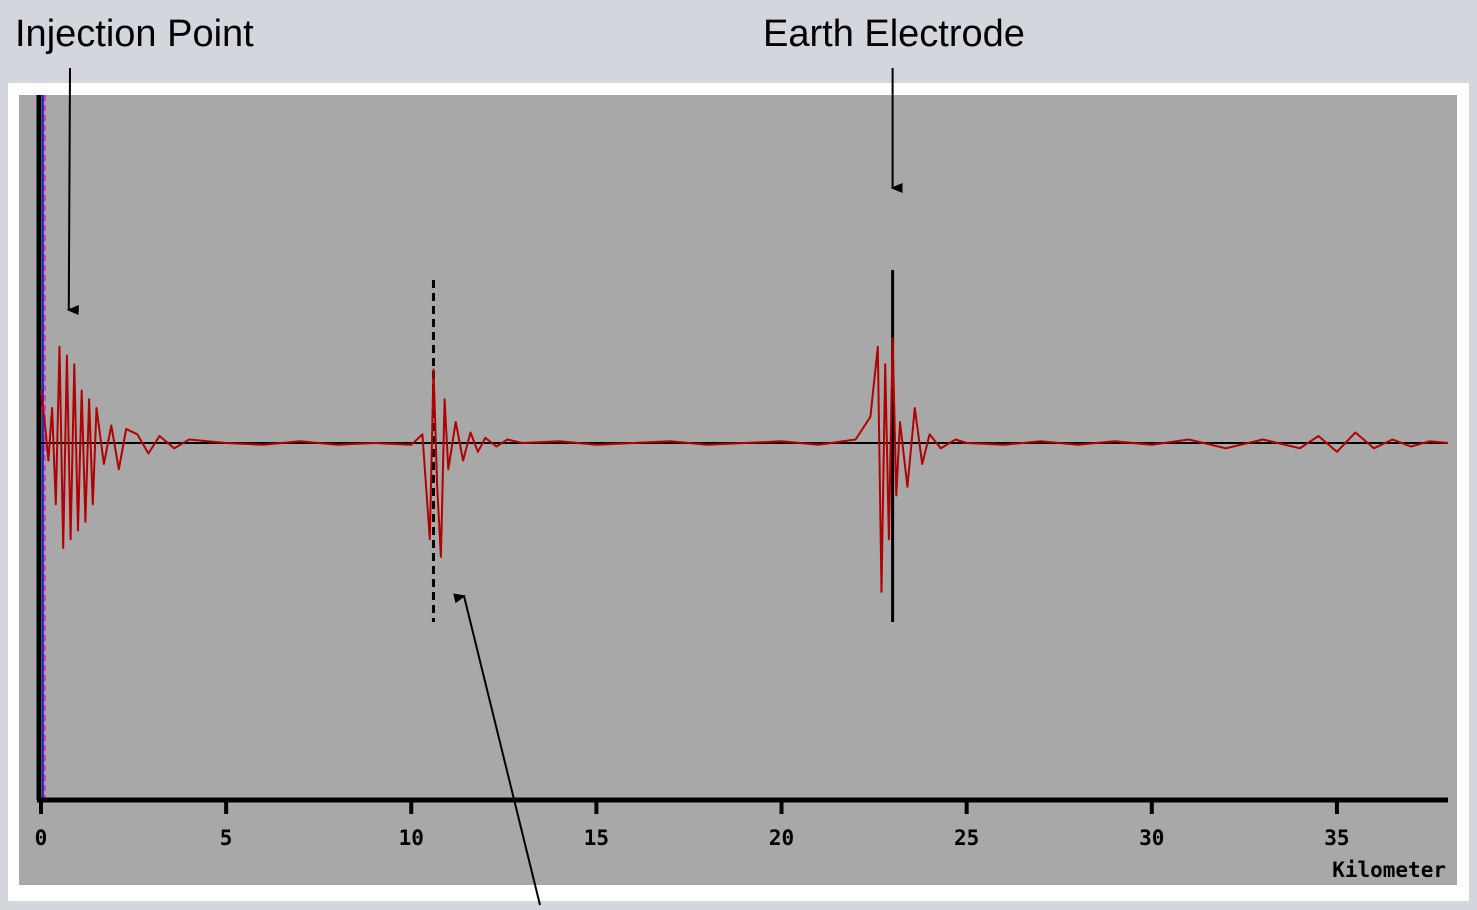  I want to click on x-tick-label: 15, so click(596, 838).